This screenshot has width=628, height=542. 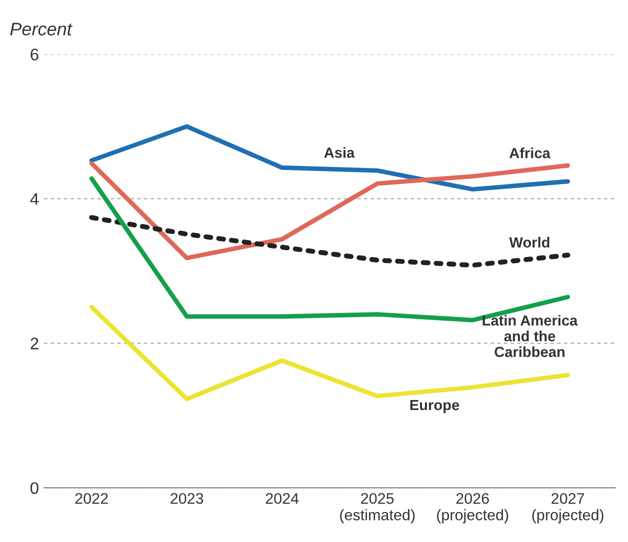 I want to click on x-tick-label: 2026 (projected), so click(x=472, y=508).